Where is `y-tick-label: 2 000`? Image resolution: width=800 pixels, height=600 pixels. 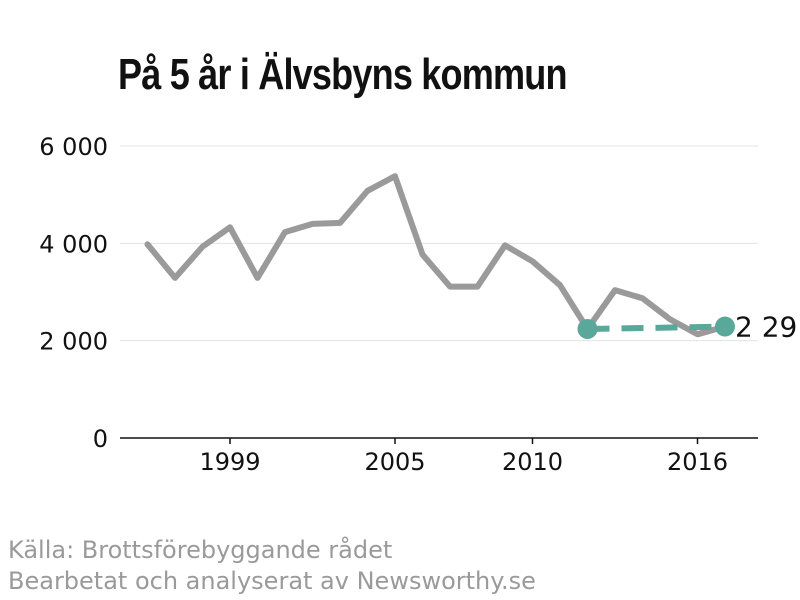 y-tick-label: 2 000 is located at coordinates (73, 342).